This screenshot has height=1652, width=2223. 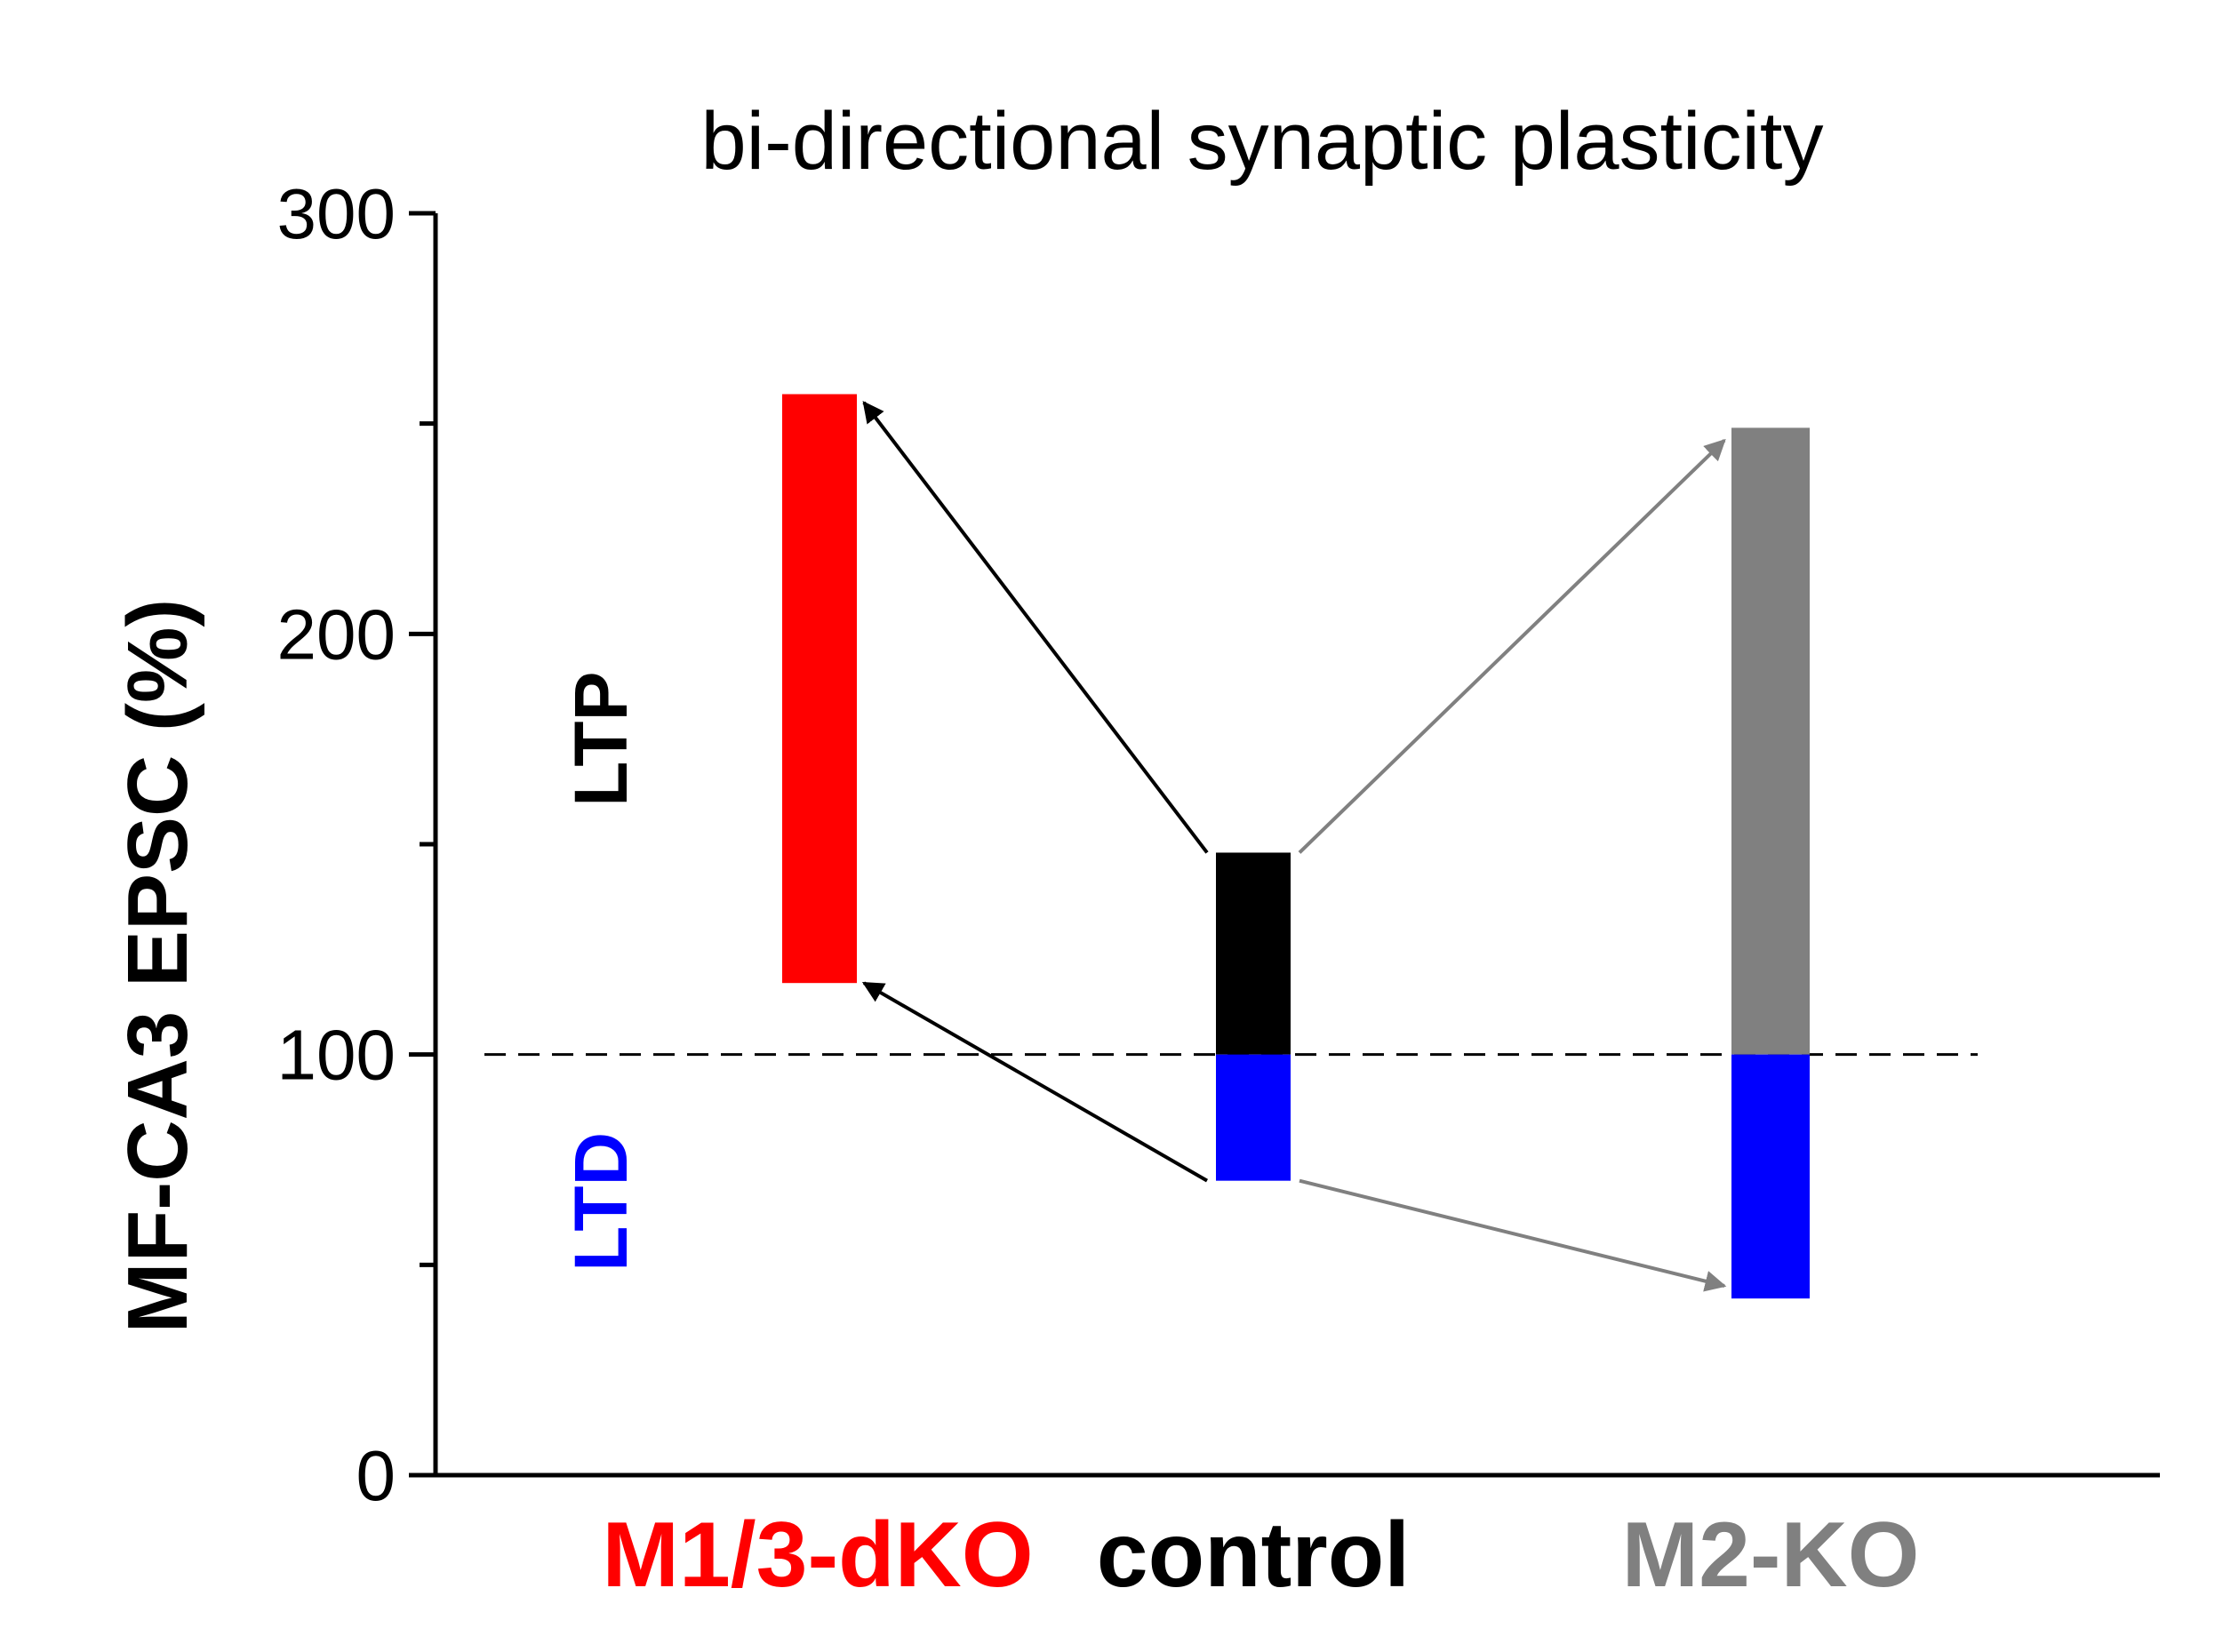 What do you see at coordinates (1253, 1555) in the screenshot?
I see `category-label-control: control` at bounding box center [1253, 1555].